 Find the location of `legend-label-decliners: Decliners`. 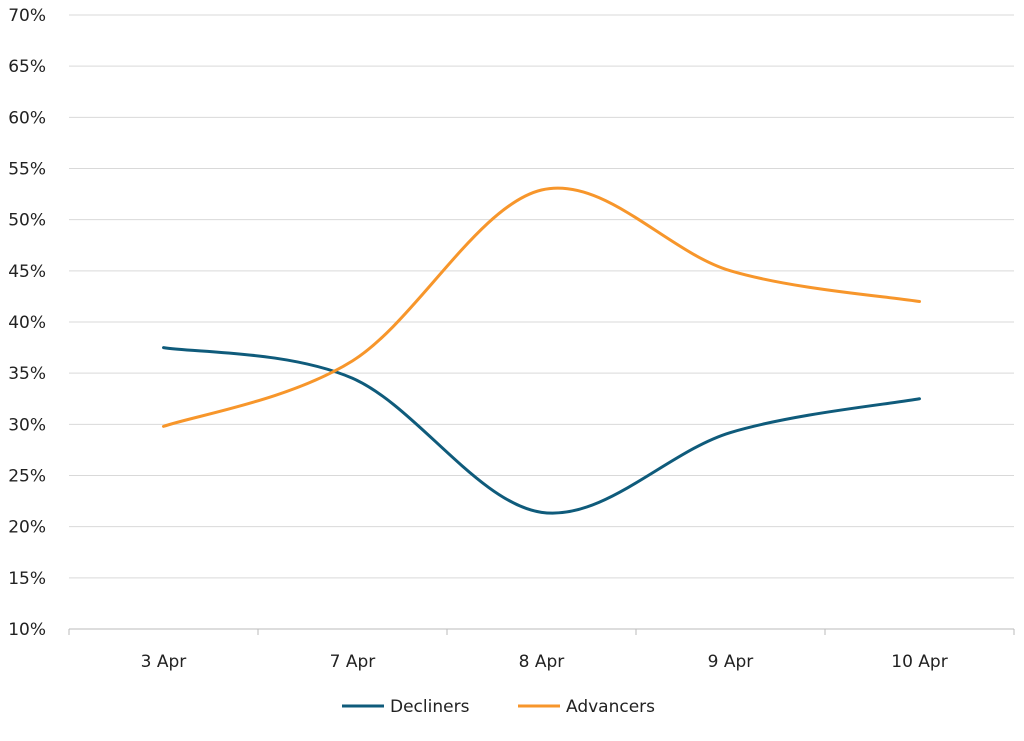

legend-label-decliners: Decliners is located at coordinates (430, 707).